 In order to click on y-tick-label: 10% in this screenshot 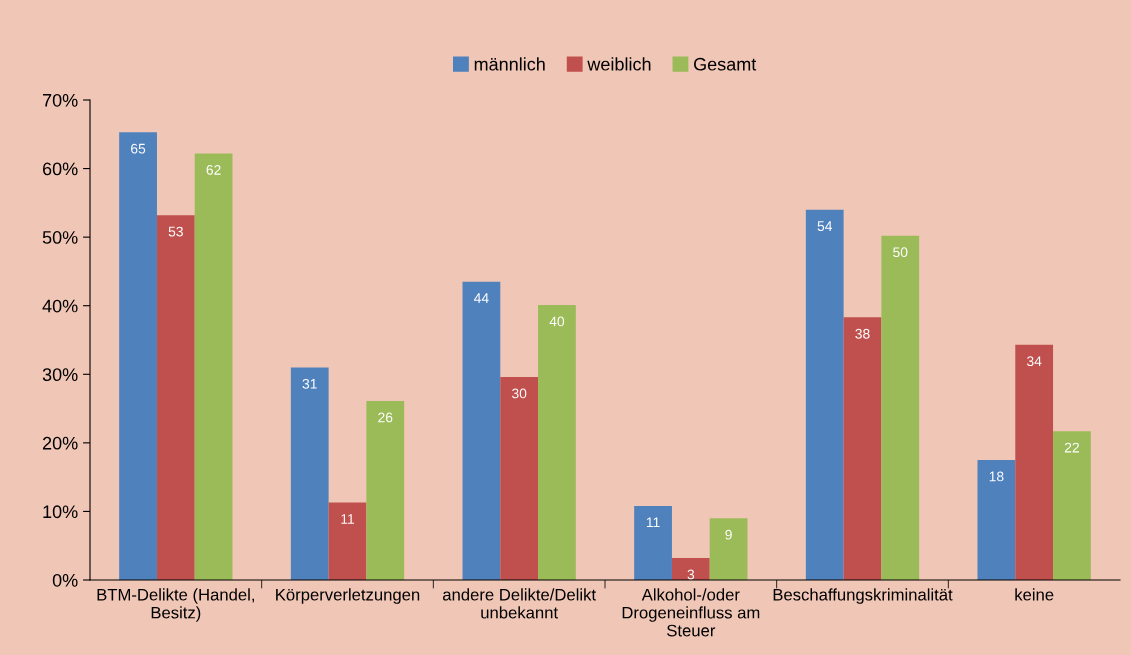, I will do `click(60, 512)`.